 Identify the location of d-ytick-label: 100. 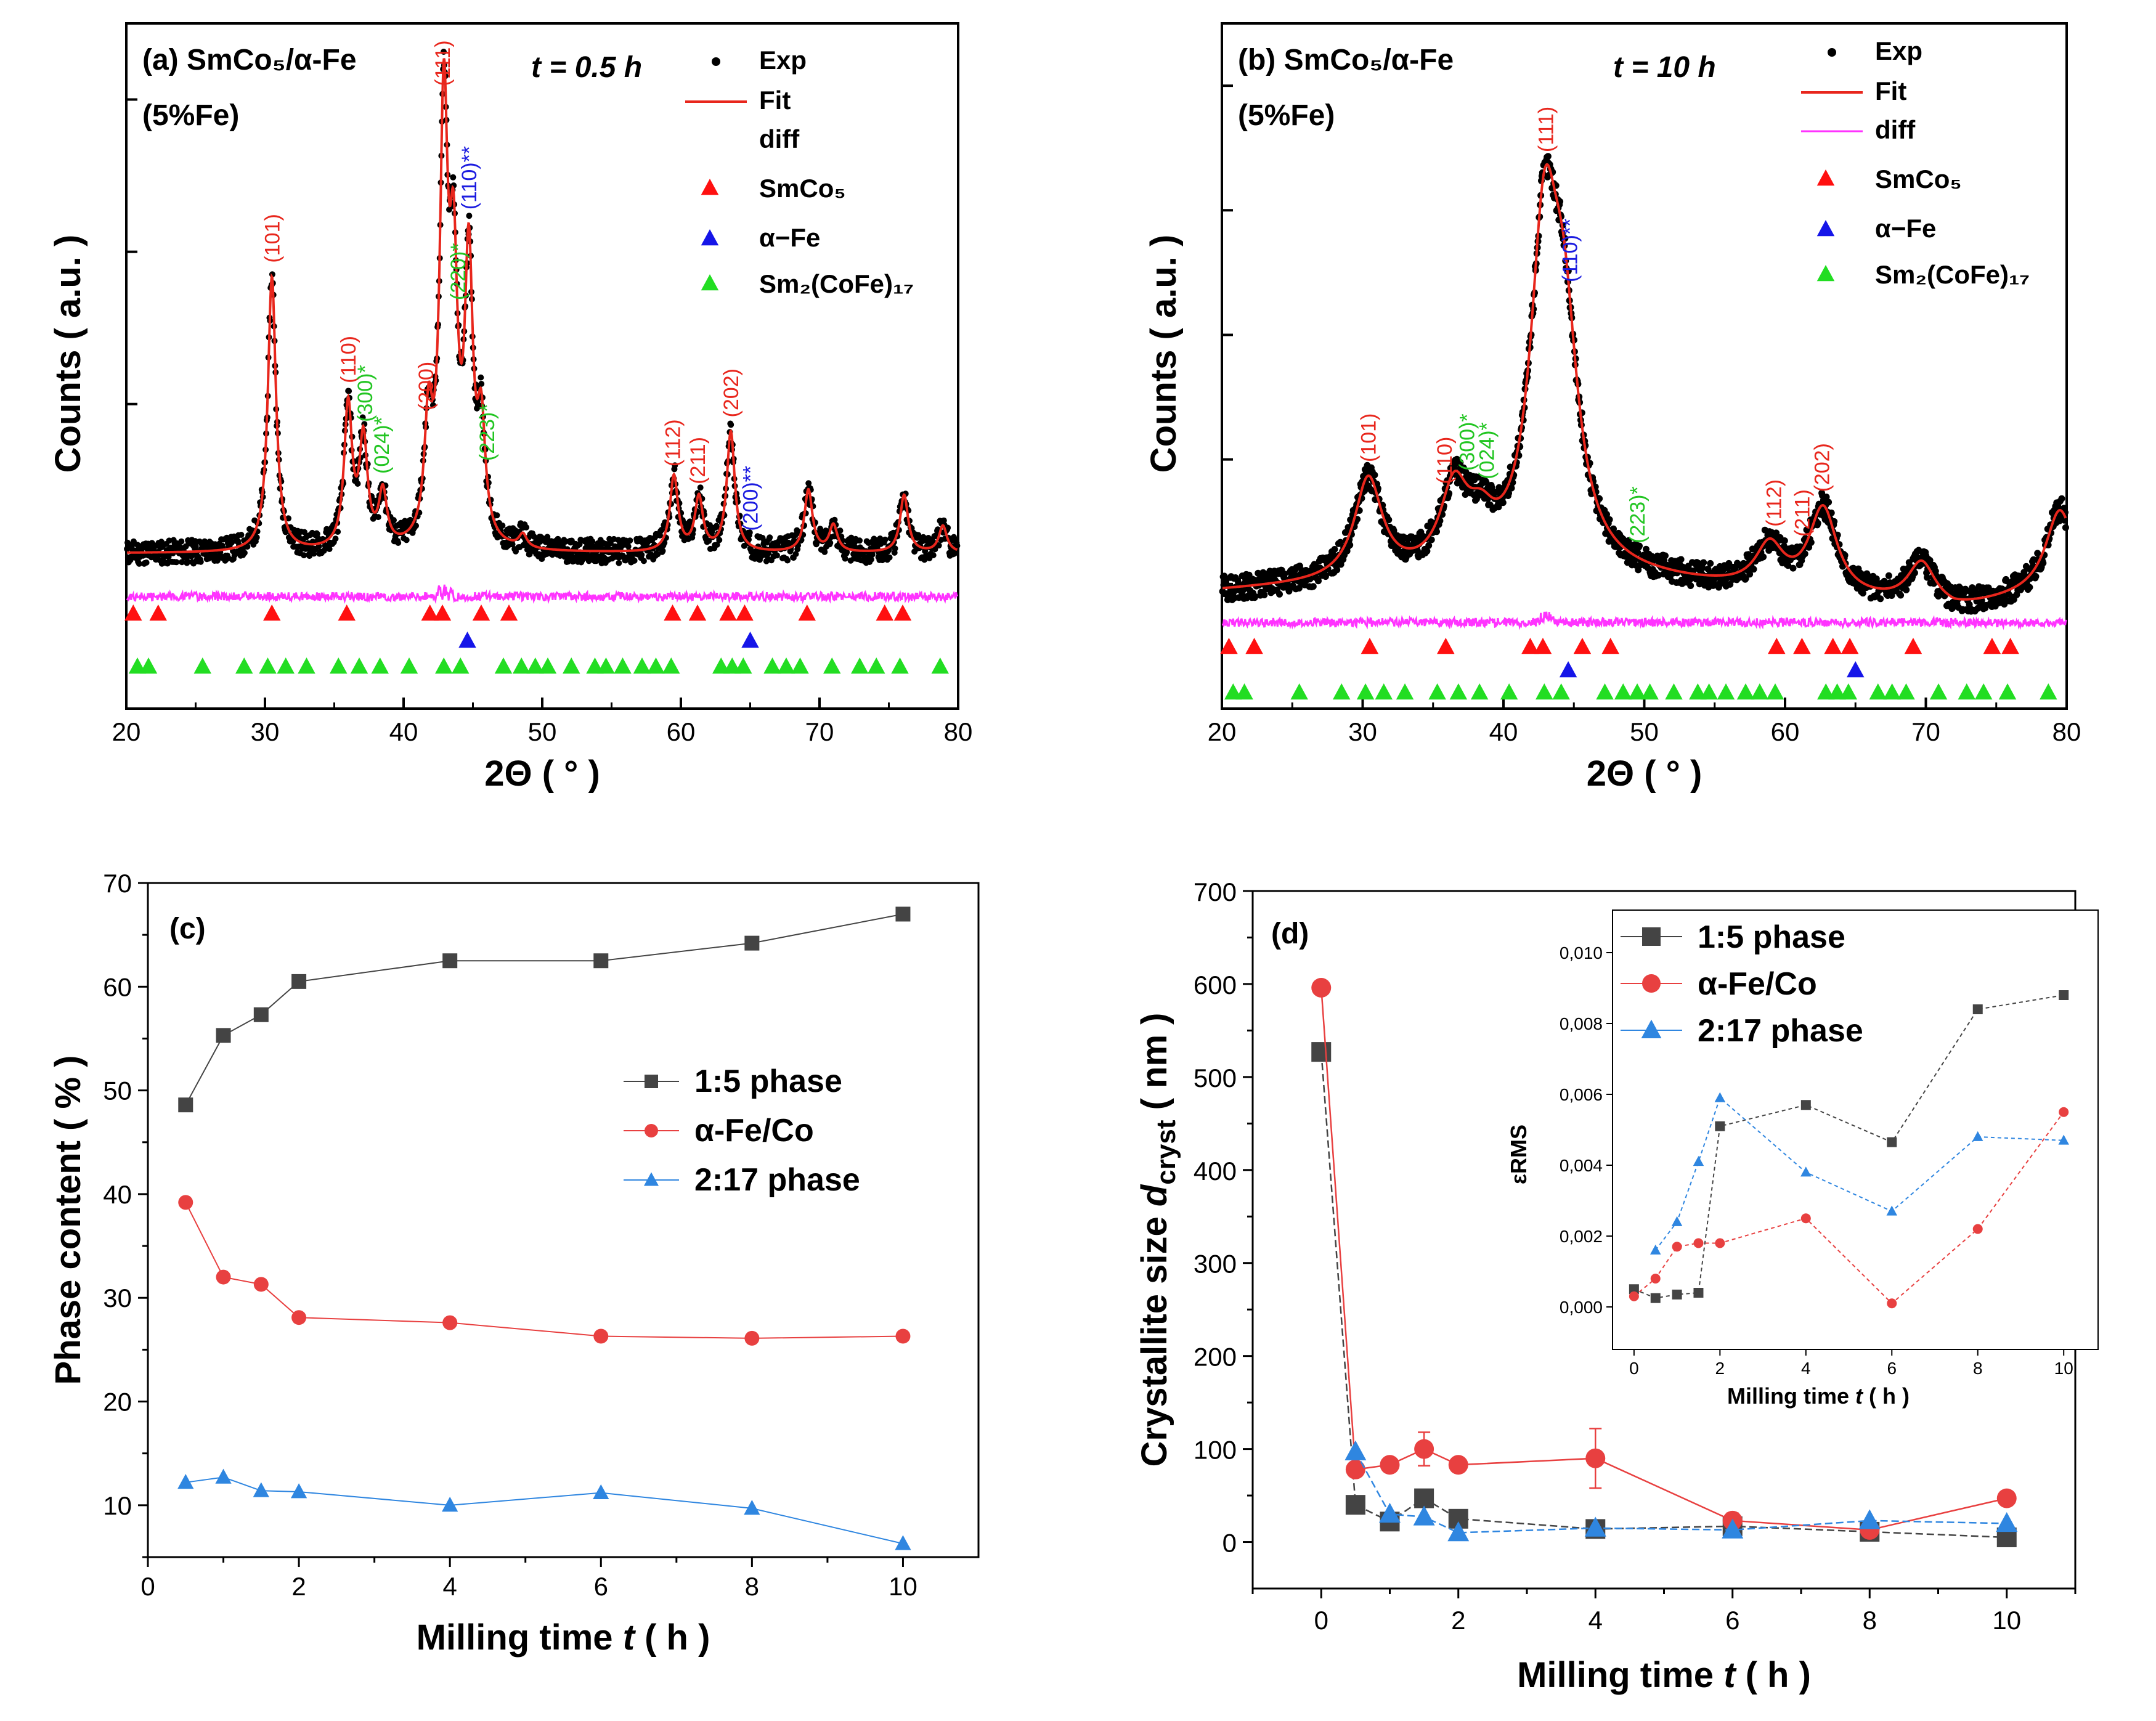
(1215, 1450).